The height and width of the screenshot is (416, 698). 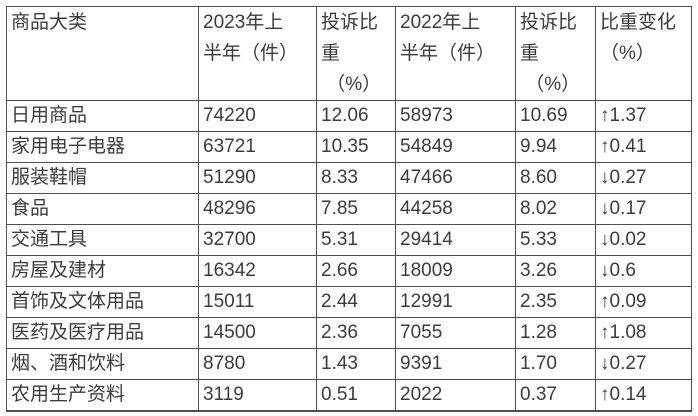 I want to click on cell-h1_2022_share_pct: 1.28, so click(x=555, y=333).